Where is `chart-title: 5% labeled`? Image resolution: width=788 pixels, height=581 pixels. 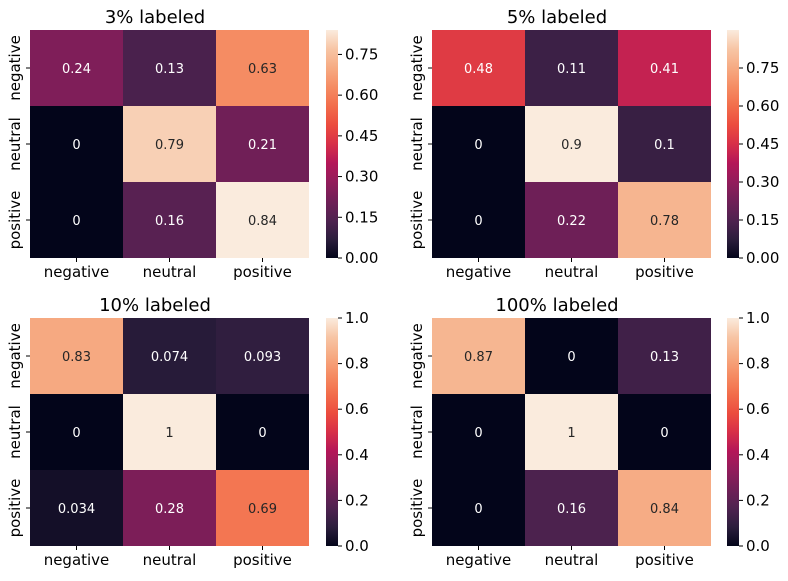 chart-title: 5% labeled is located at coordinates (557, 17).